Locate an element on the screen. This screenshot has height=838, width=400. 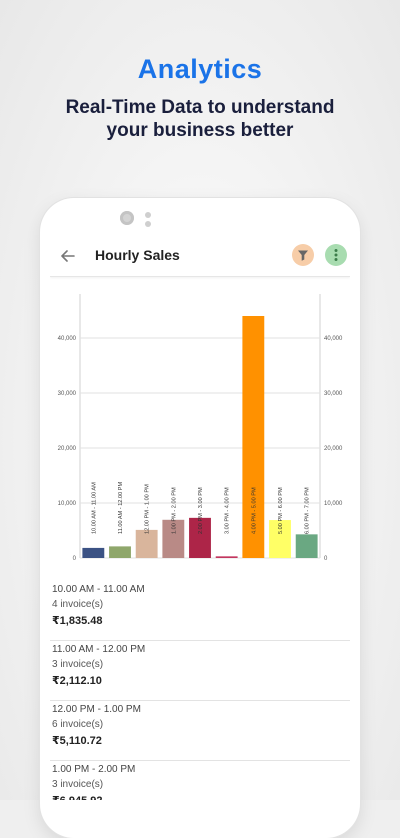
promo-subtitle-line1: Real-Time Data to understand is located at coordinates (200, 107).